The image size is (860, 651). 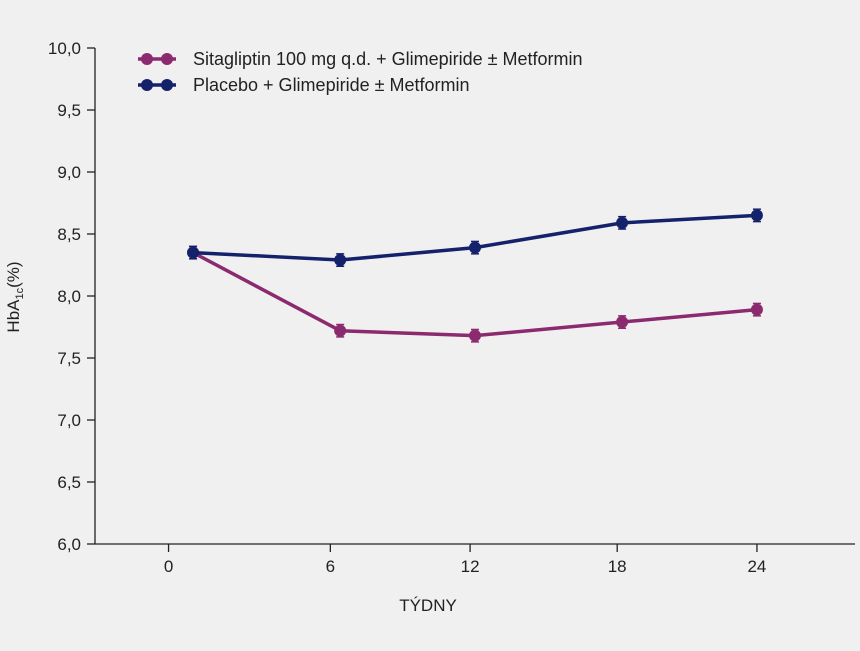 I want to click on legend-label: Placebo + Glimepiride ± Metformin, so click(x=331, y=85).